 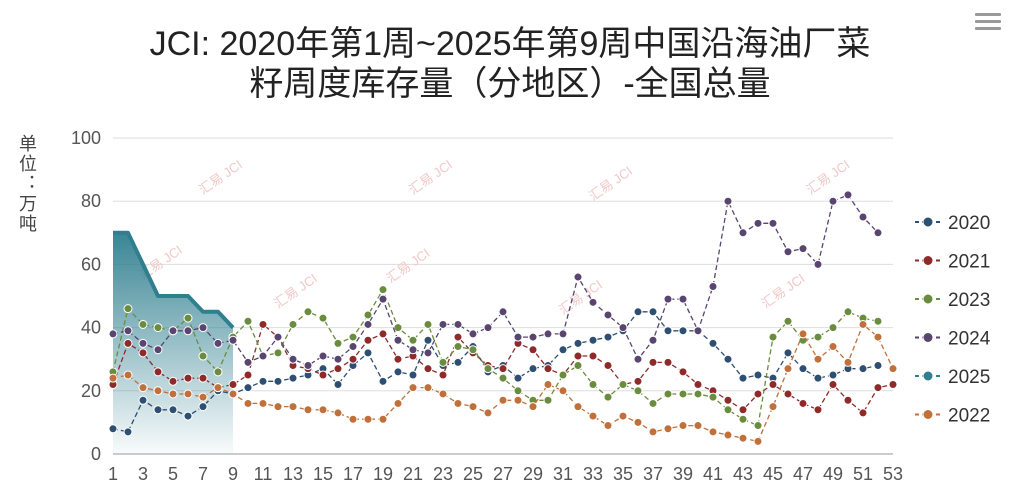 What do you see at coordinates (293, 474) in the screenshot?
I see `x-tick-label: 13` at bounding box center [293, 474].